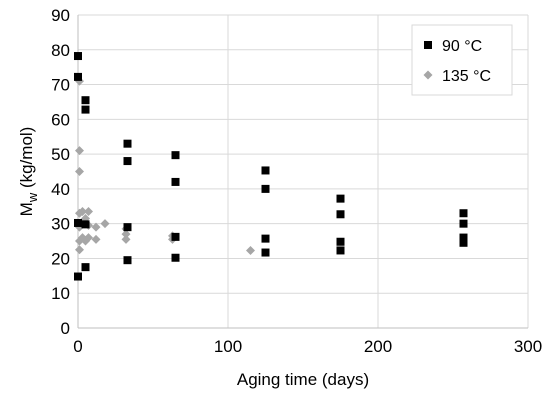  I want to click on x-tick-label: 200, so click(378, 346).